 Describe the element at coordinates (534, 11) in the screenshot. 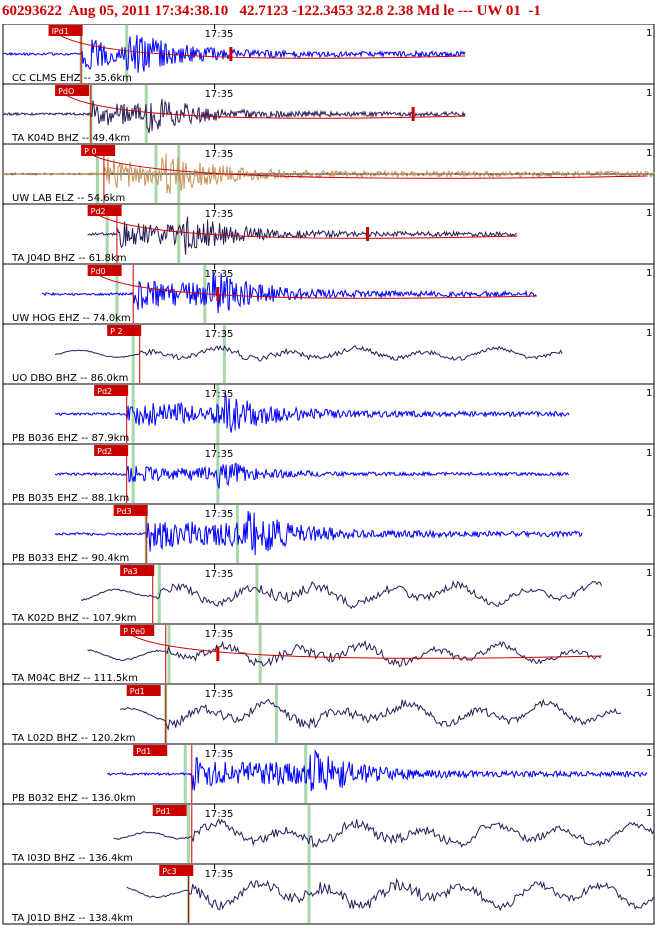

I see `event-trailing: -1` at that location.